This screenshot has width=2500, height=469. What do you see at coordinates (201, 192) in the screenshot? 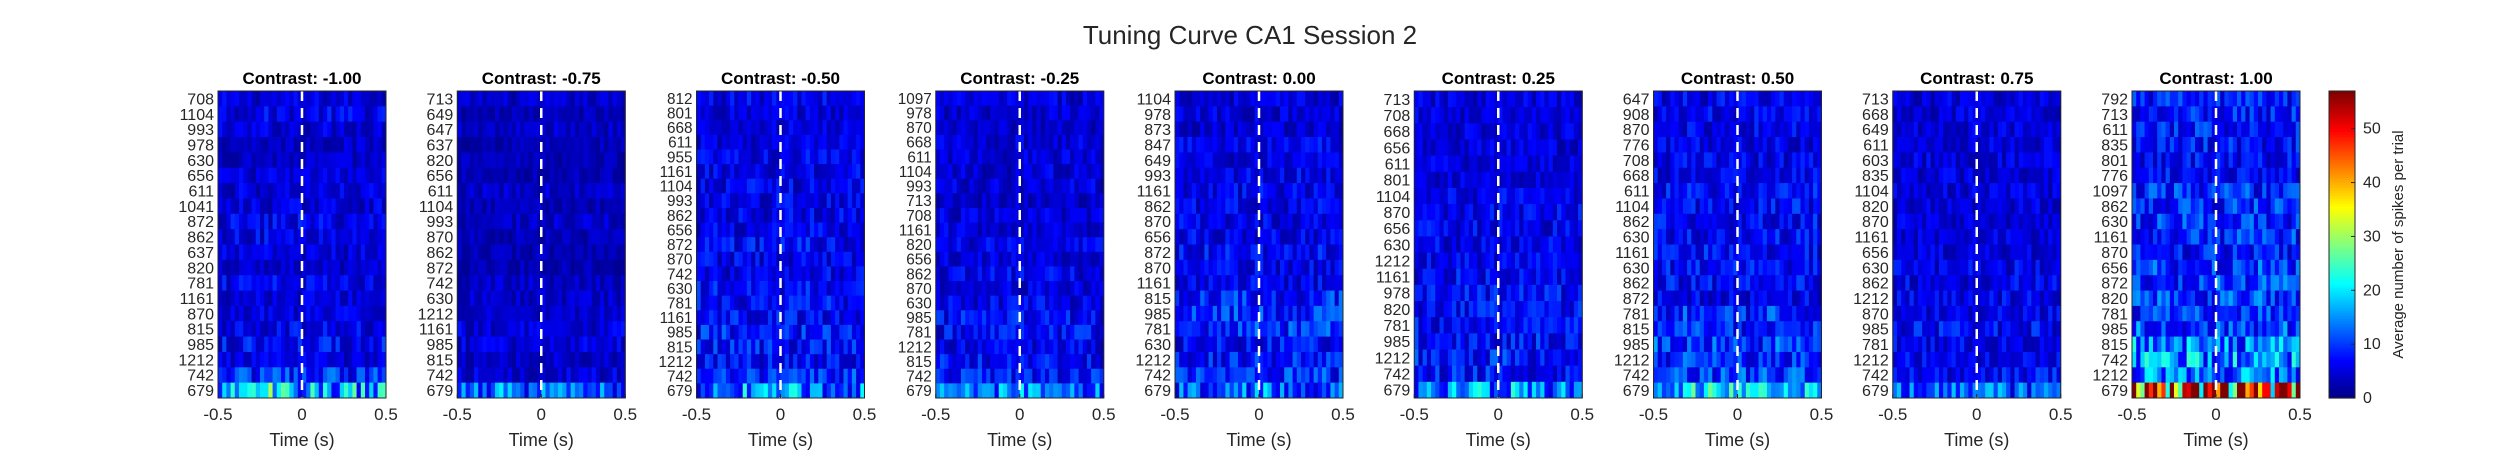
I see `neuron-tick-label: 611` at bounding box center [201, 192].